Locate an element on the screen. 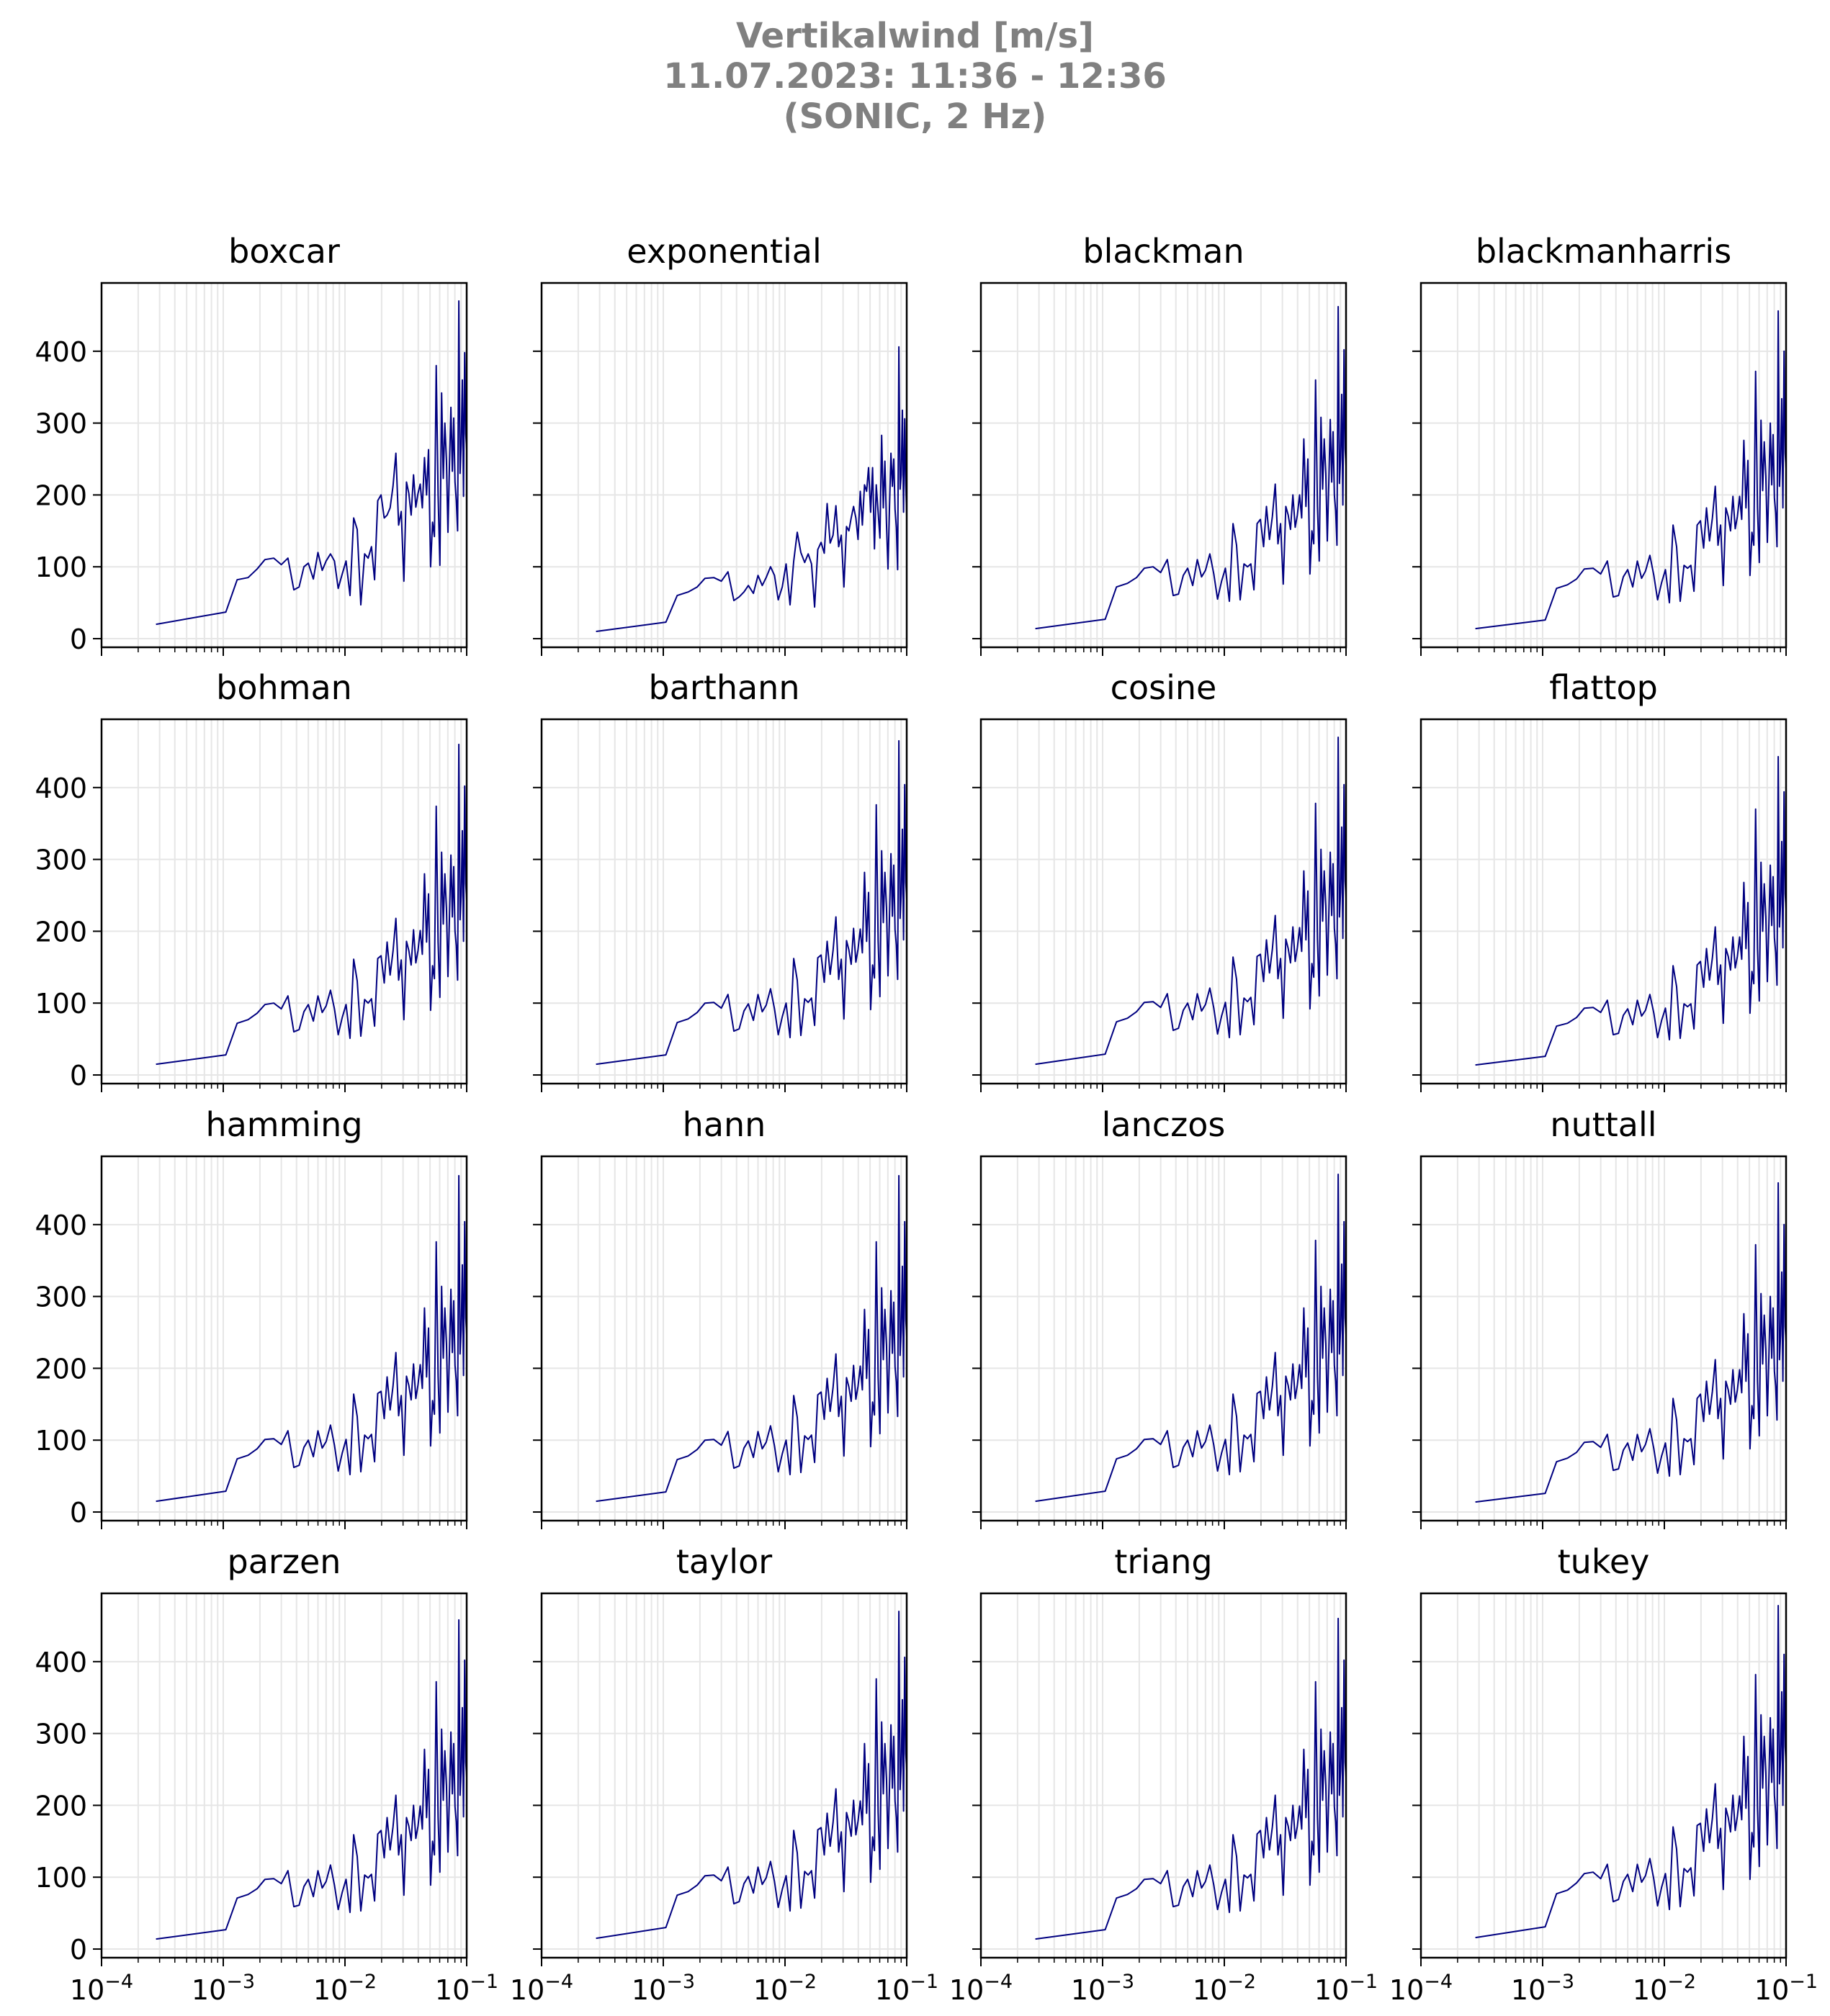 This screenshot has width=1830, height=2016. panel-hann: hann is located at coordinates (721, 1317).